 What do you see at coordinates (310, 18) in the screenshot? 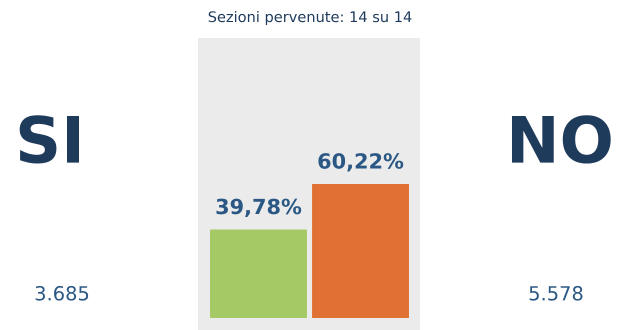
I see `chart-title: Sezioni pervenute: 14 su 14` at bounding box center [310, 18].